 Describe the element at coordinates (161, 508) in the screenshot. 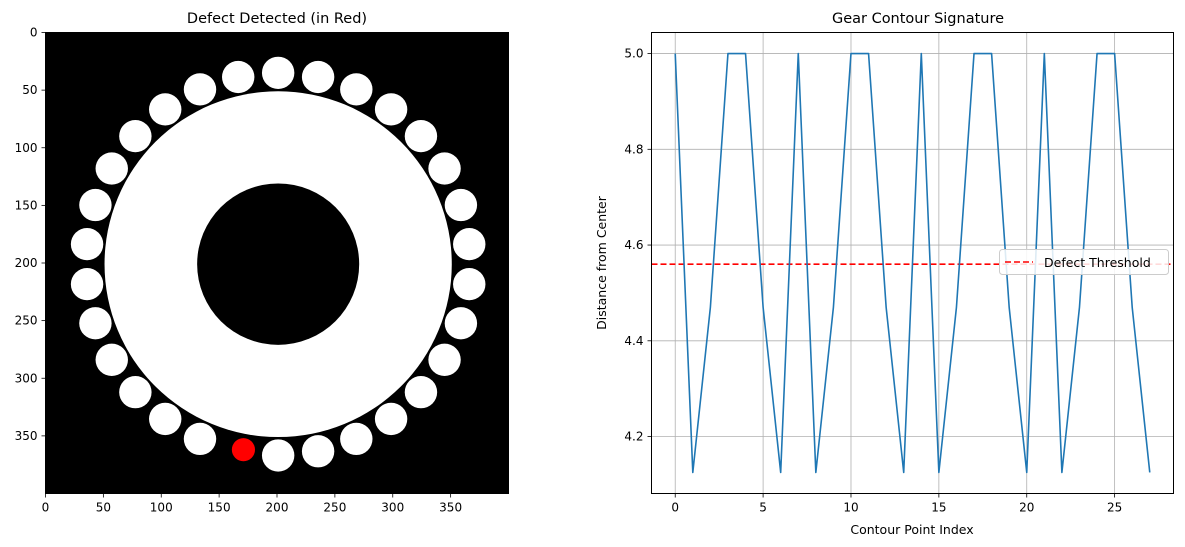

I see `image-x-tick-label: 100` at that location.